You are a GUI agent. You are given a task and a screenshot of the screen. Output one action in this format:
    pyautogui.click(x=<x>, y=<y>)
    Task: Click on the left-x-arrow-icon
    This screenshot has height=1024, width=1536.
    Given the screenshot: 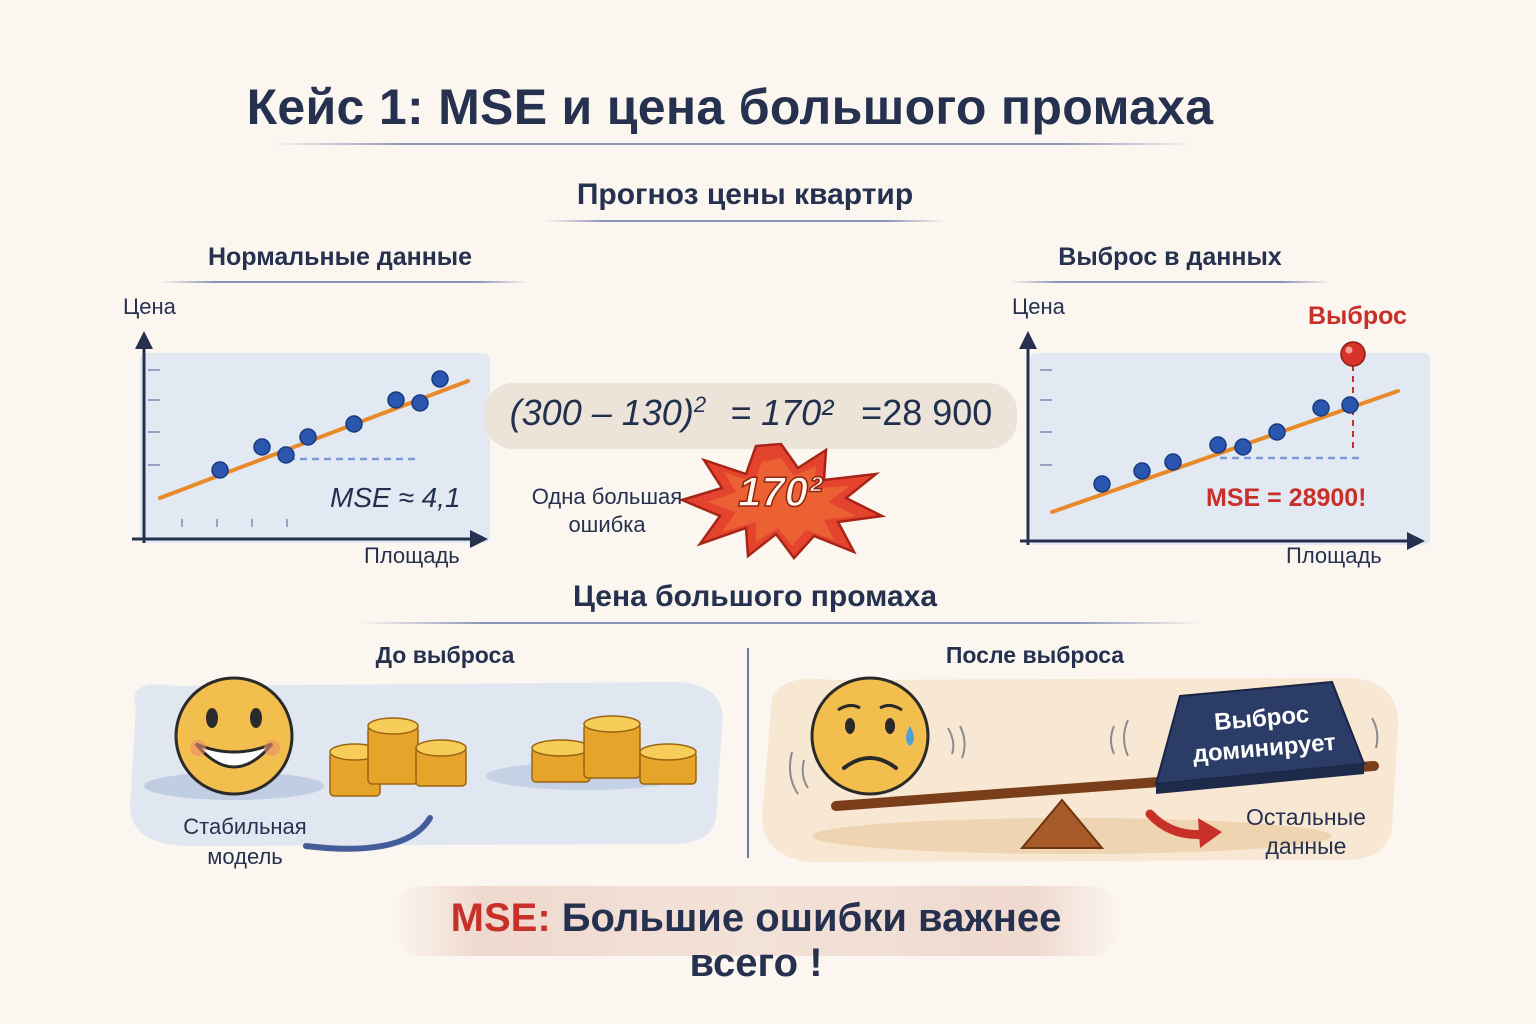 What is the action you would take?
    pyautogui.click(x=479, y=539)
    